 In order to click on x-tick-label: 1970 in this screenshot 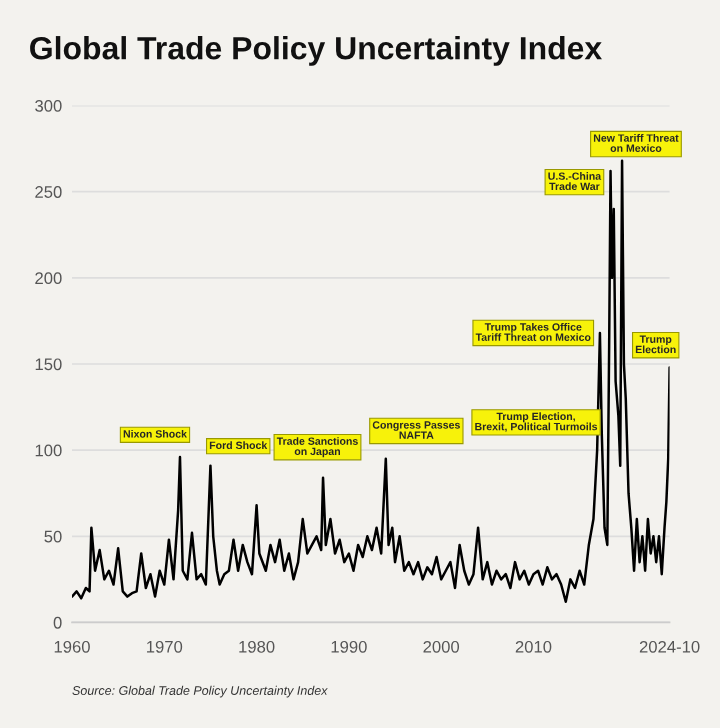, I will do `click(165, 646)`.